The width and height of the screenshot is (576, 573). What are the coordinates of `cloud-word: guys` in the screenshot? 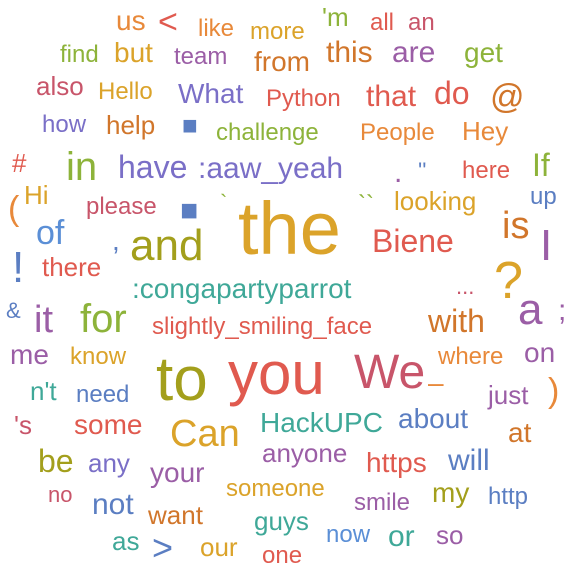 It's located at (281, 521).